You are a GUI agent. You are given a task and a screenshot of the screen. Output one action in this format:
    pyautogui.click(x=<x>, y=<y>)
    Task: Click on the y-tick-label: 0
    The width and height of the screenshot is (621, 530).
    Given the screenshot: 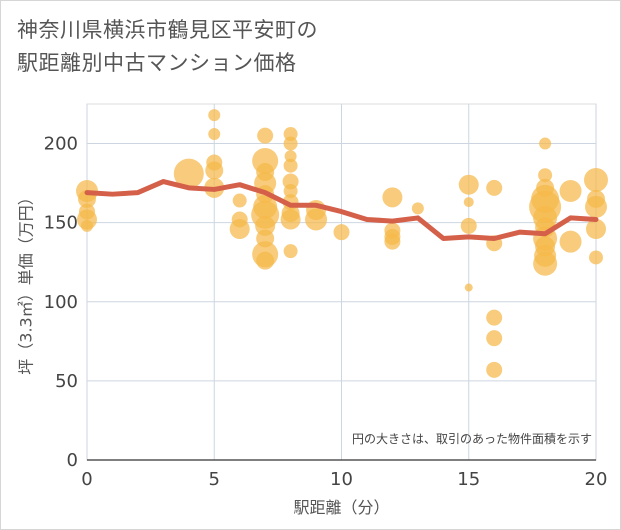 What is the action you would take?
    pyautogui.click(x=72, y=460)
    